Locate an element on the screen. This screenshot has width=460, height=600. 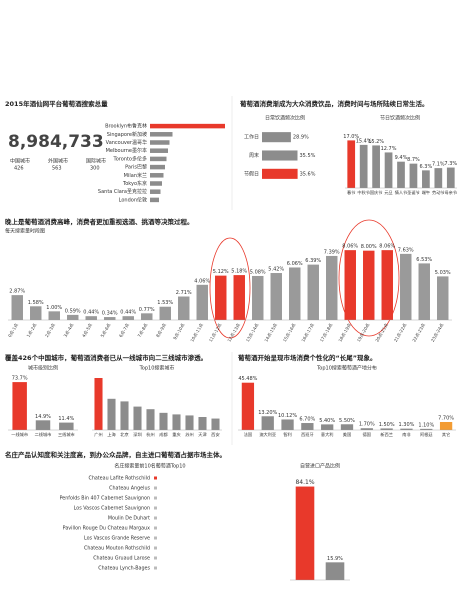
value-label: 12.7% is located at coordinates (389, 149).